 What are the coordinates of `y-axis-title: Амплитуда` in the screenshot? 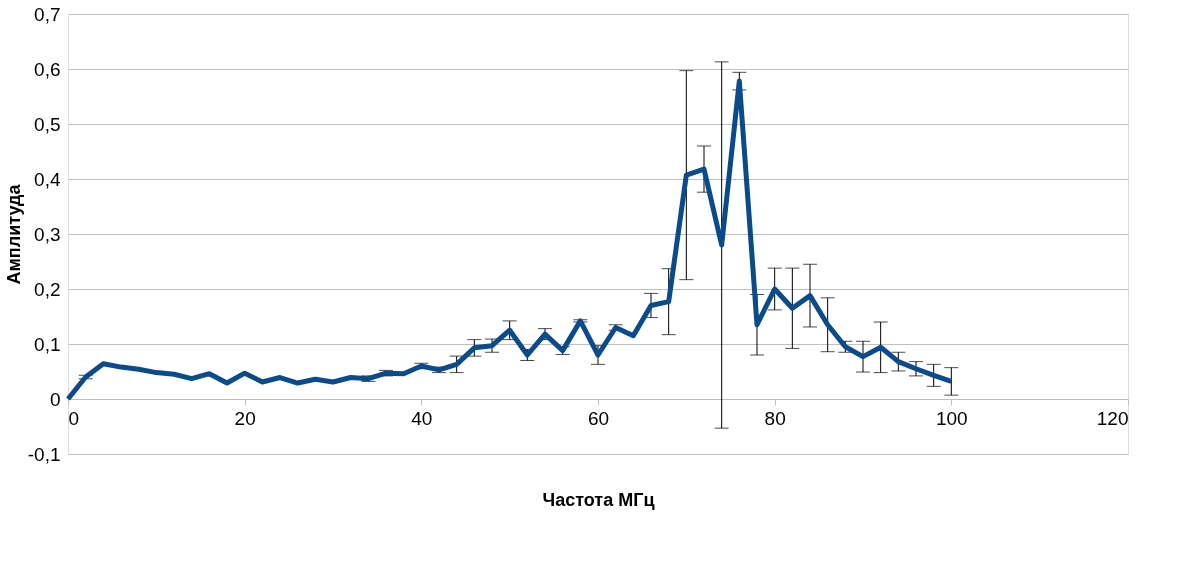 It's located at (13, 234).